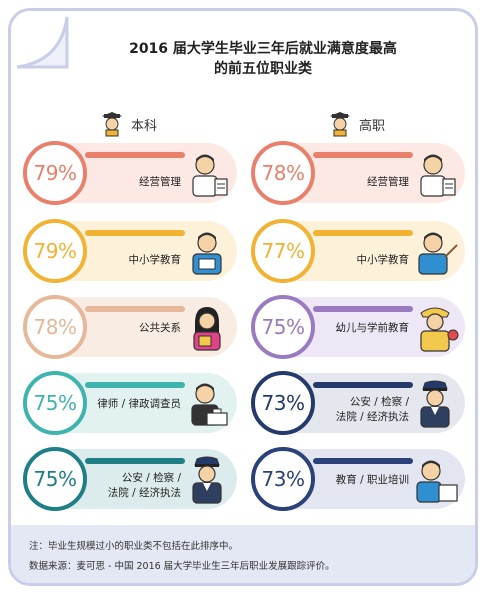 Image resolution: width=487 pixels, height=594 pixels. What do you see at coordinates (130, 327) in the screenshot?
I see `bachelor-row-3: 78% 公共关系` at bounding box center [130, 327].